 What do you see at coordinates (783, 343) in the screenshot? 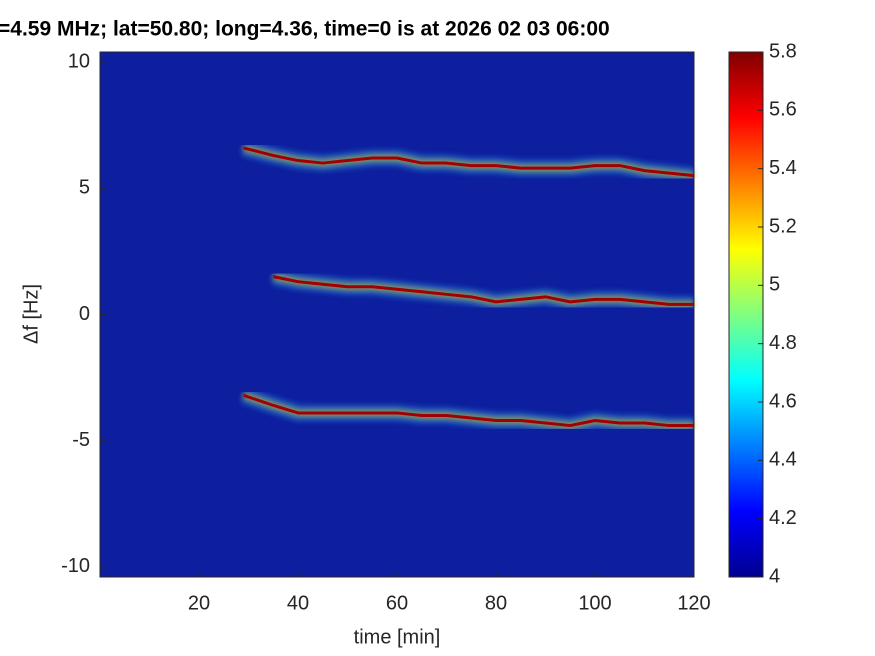
I see `colorbar-tick-label: 4.8` at bounding box center [783, 343].